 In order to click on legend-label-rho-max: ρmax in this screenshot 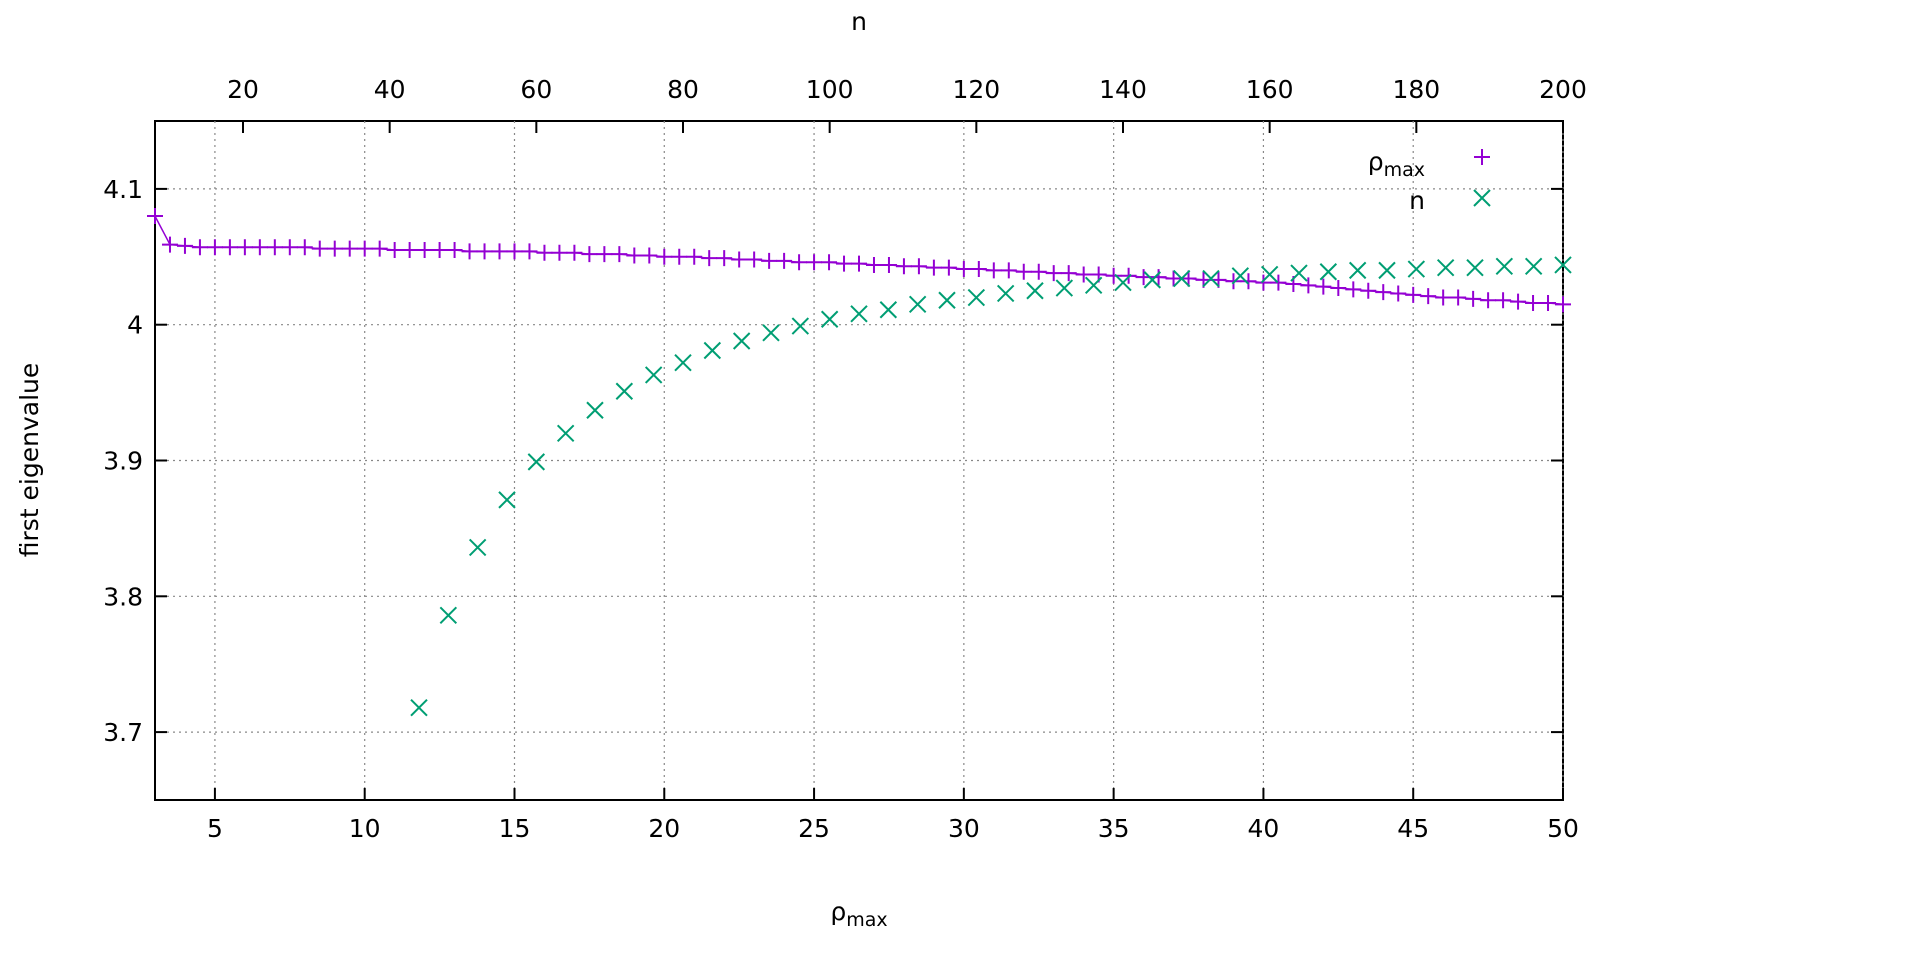, I will do `click(1396, 164)`.